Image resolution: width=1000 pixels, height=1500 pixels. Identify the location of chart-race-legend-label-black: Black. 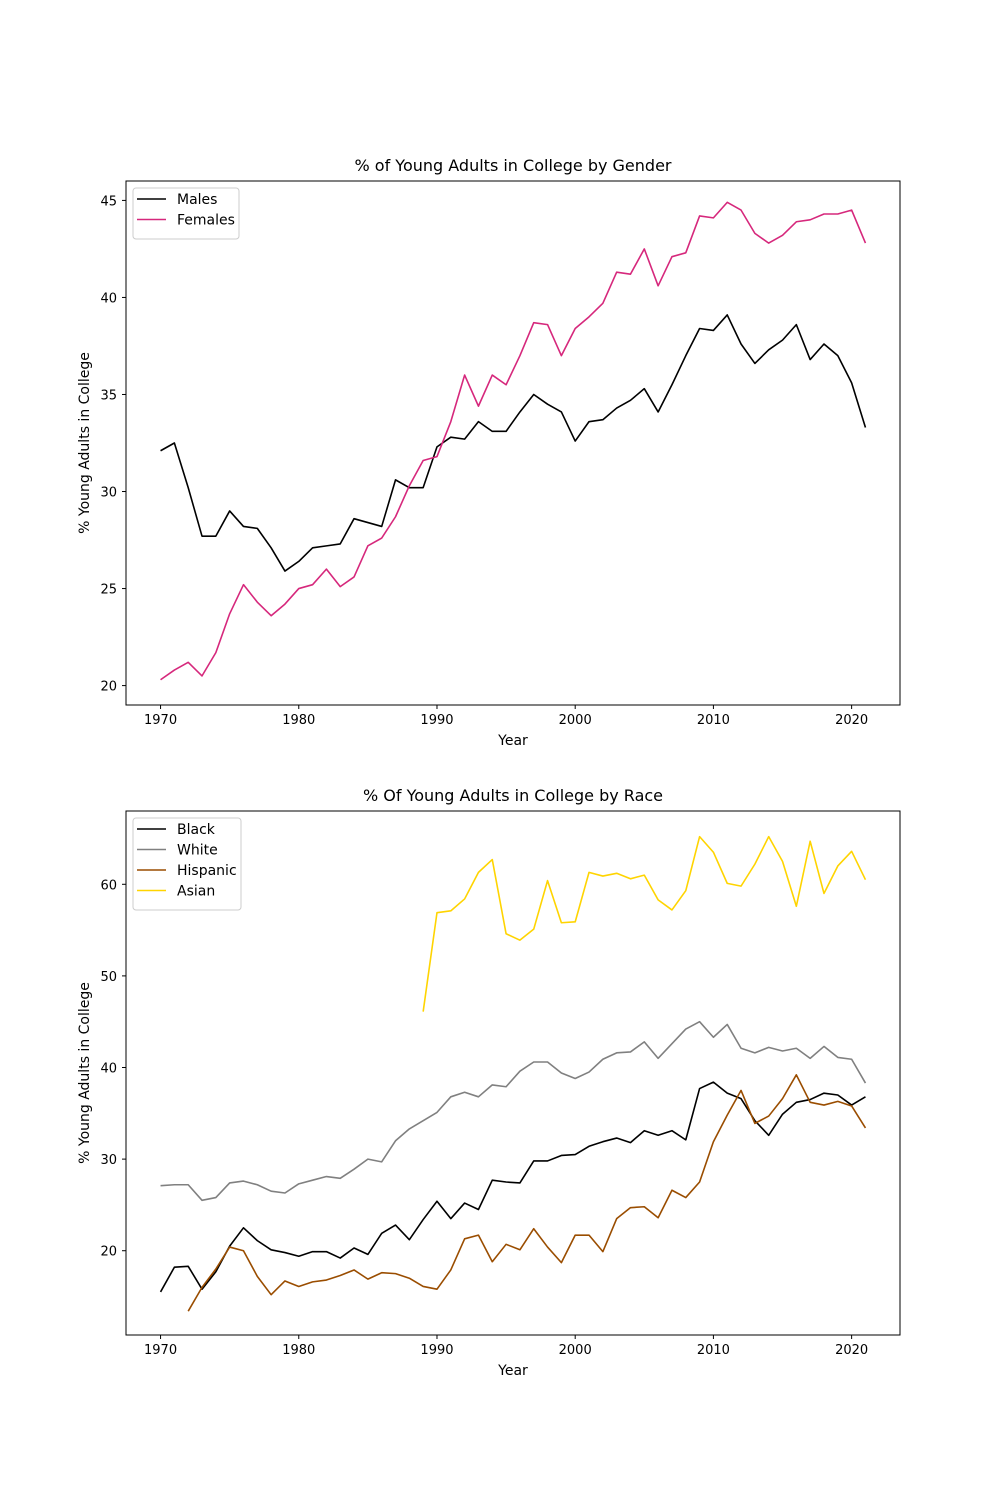
(196, 830).